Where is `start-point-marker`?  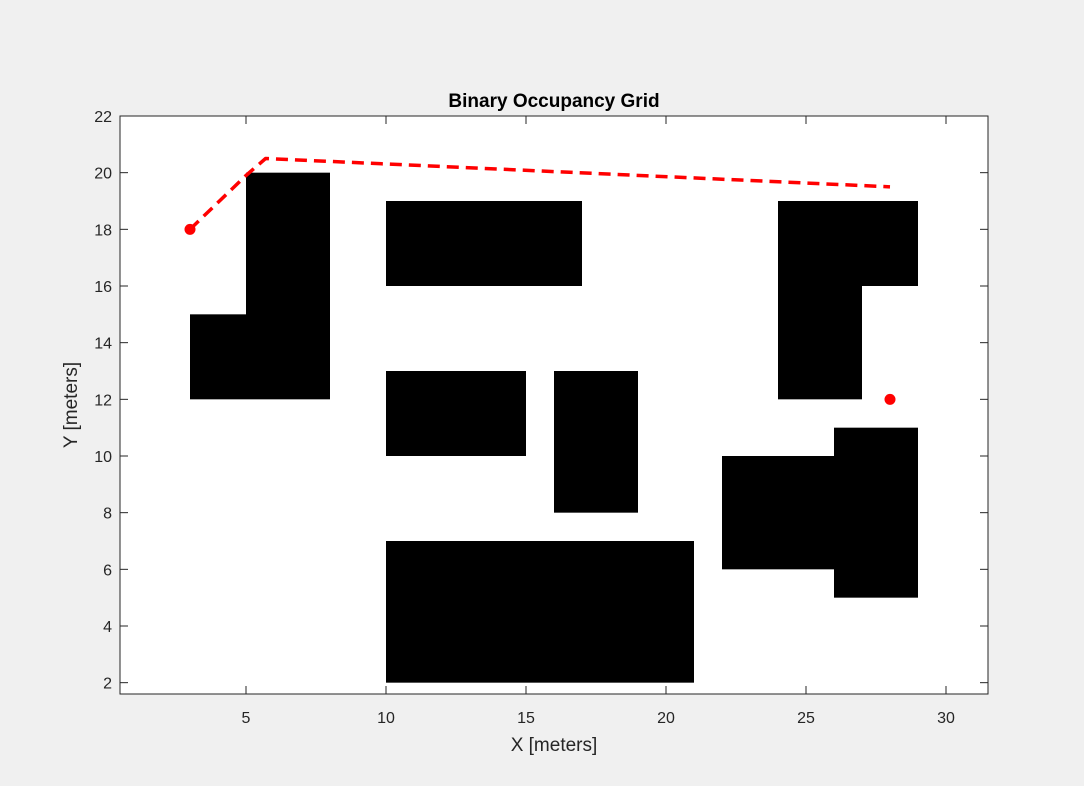 start-point-marker is located at coordinates (190, 229).